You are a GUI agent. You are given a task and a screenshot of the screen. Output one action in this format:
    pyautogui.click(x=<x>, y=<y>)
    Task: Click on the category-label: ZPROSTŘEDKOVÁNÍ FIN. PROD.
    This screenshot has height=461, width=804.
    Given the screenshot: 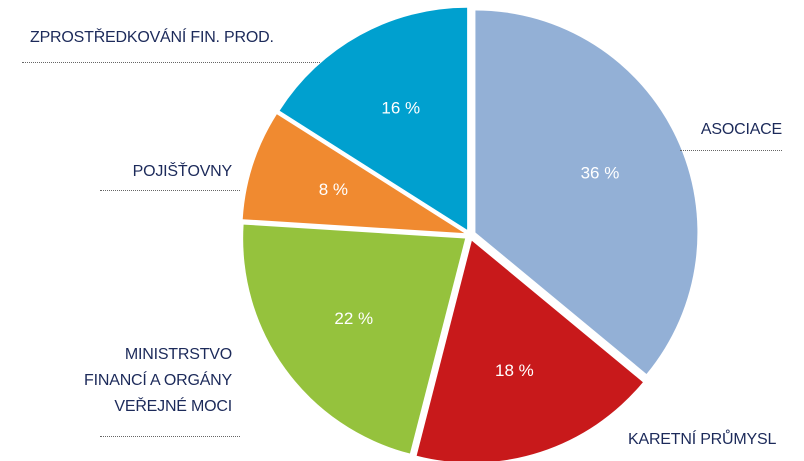 What is the action you would take?
    pyautogui.click(x=152, y=37)
    